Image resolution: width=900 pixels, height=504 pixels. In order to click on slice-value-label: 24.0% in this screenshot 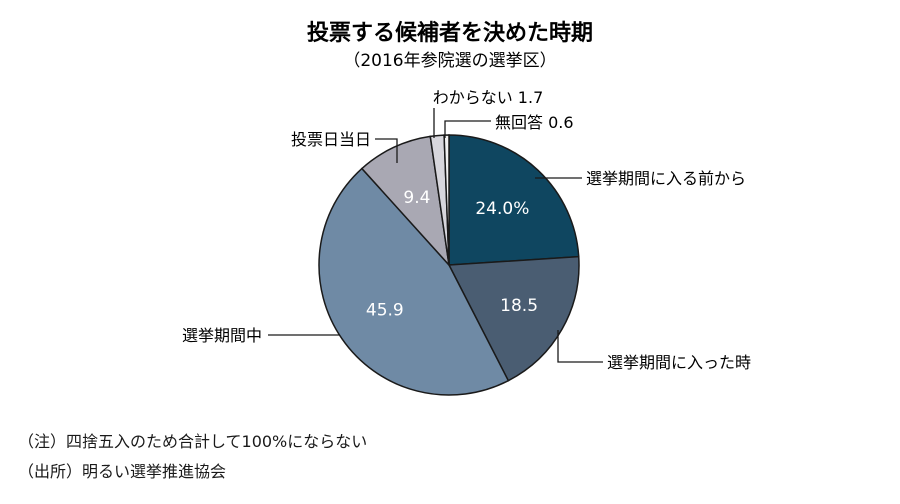, I will do `click(502, 209)`.